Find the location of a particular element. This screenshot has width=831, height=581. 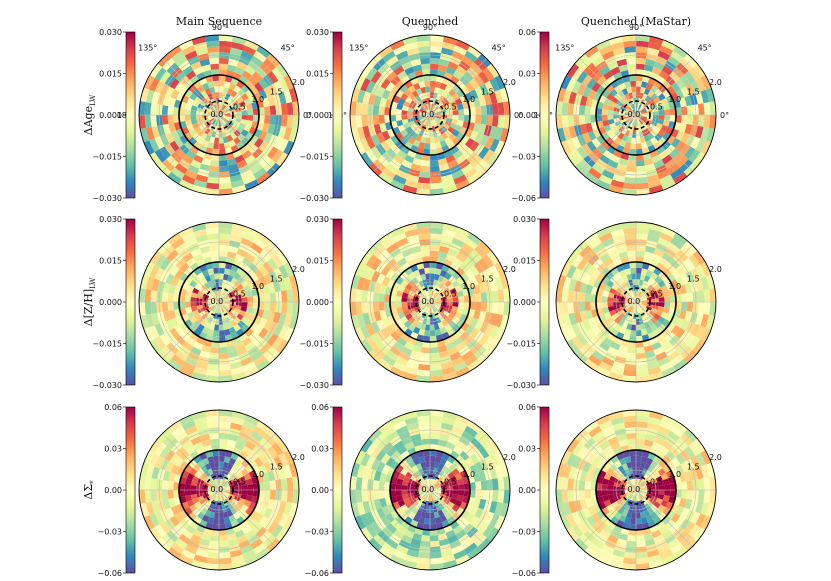

polar-boundary is located at coordinates (636, 490).